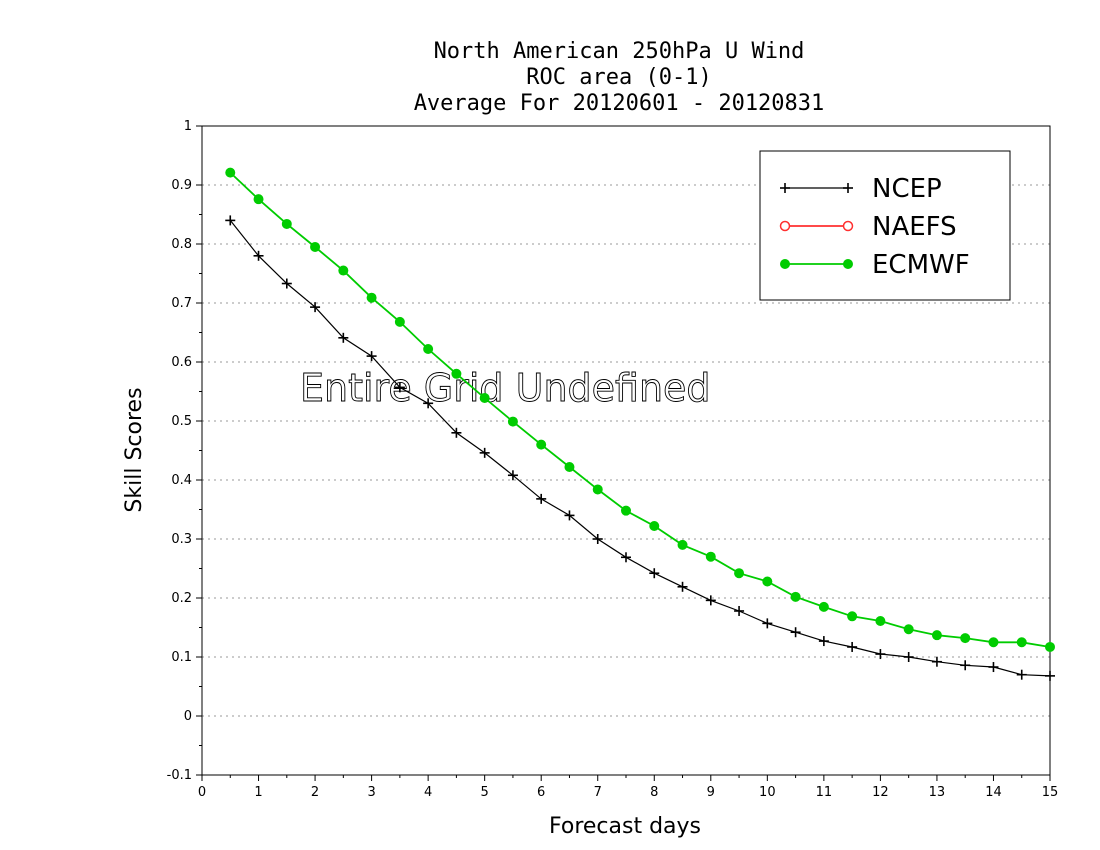  What do you see at coordinates (868, 227) in the screenshot?
I see `legend-item-naefs: NAEFS` at bounding box center [868, 227].